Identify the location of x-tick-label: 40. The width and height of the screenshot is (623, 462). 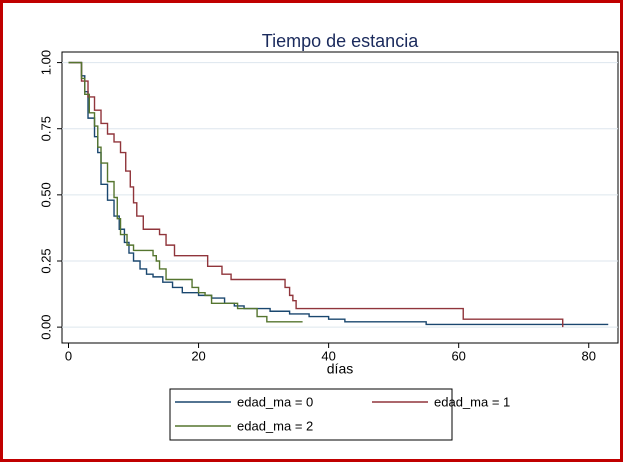
(328, 355).